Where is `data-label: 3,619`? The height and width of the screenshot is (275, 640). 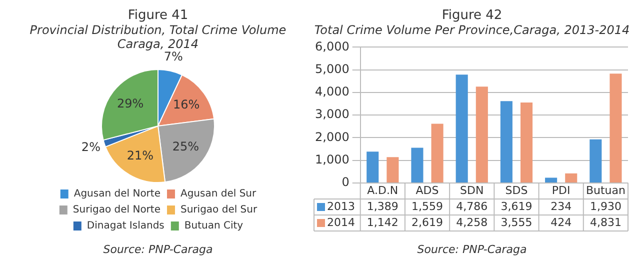
data-label: 3,619 is located at coordinates (516, 206).